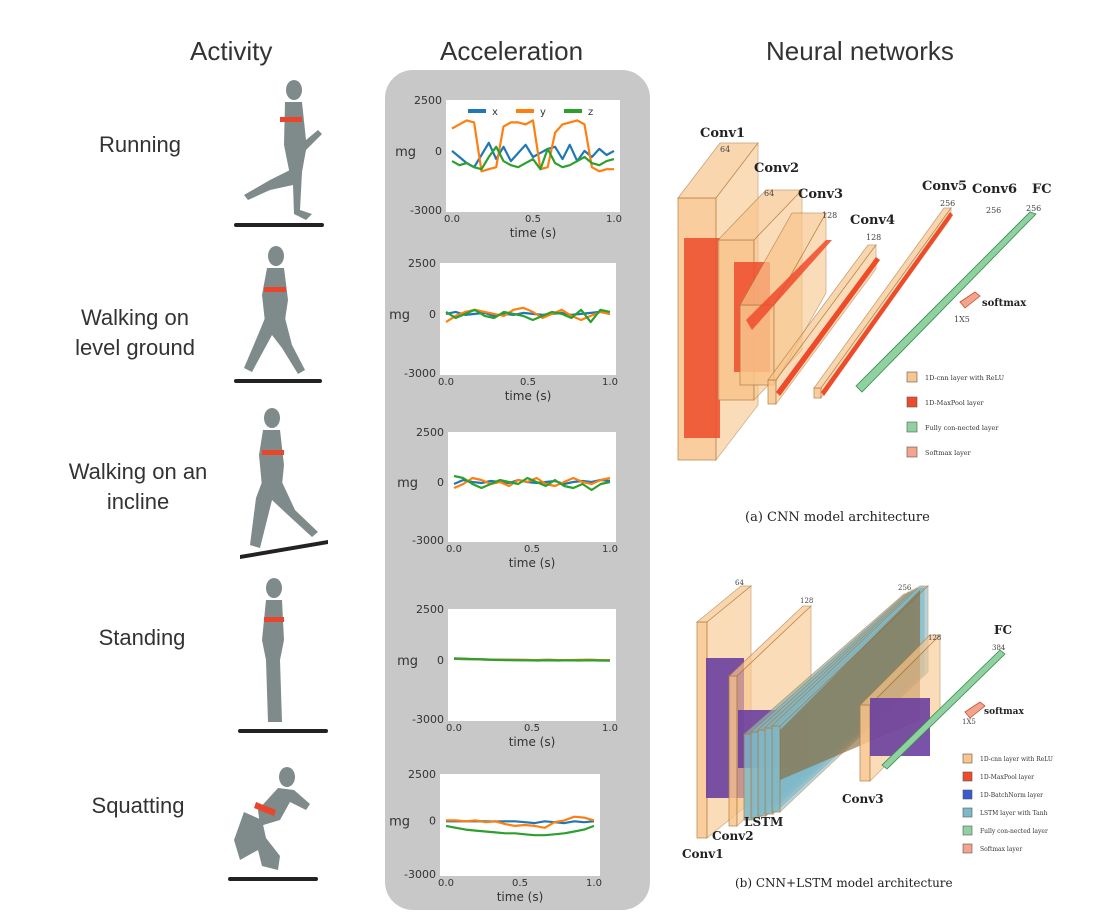 The height and width of the screenshot is (923, 1111). I want to click on activity-label-line: Running, so click(140, 144).